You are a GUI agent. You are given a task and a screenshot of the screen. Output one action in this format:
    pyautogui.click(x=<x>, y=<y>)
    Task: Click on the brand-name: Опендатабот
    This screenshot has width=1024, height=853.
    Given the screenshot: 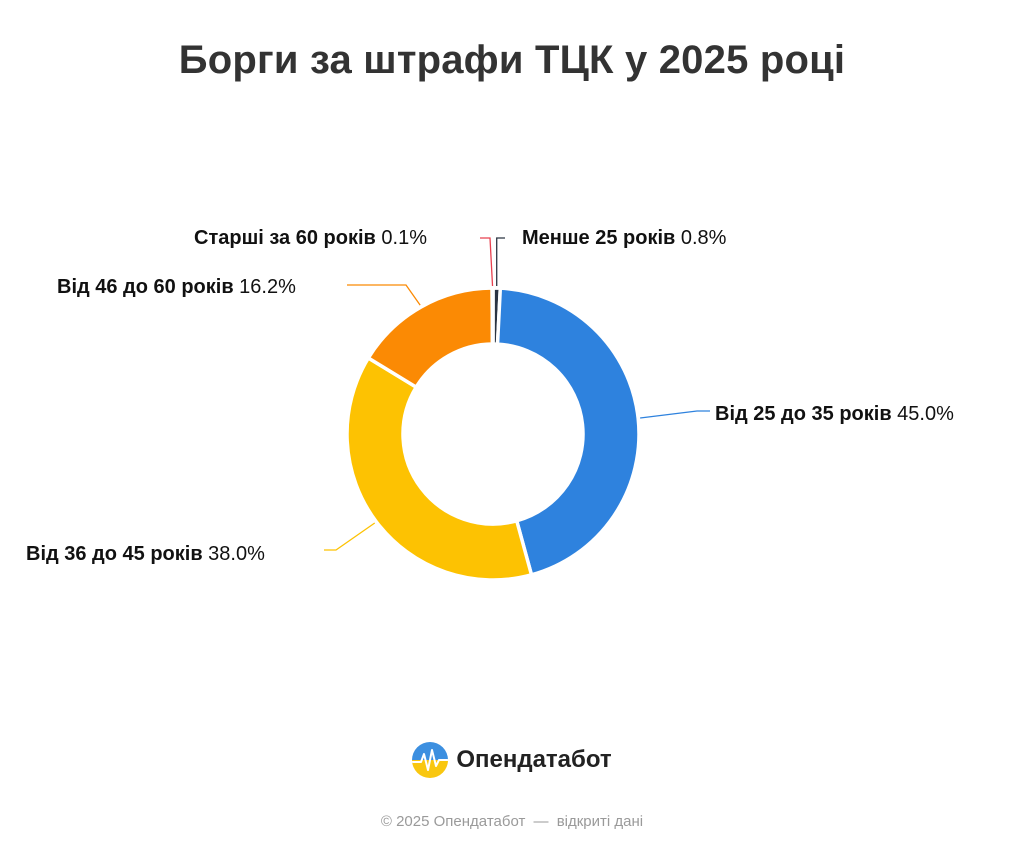 What is the action you would take?
    pyautogui.click(x=534, y=759)
    